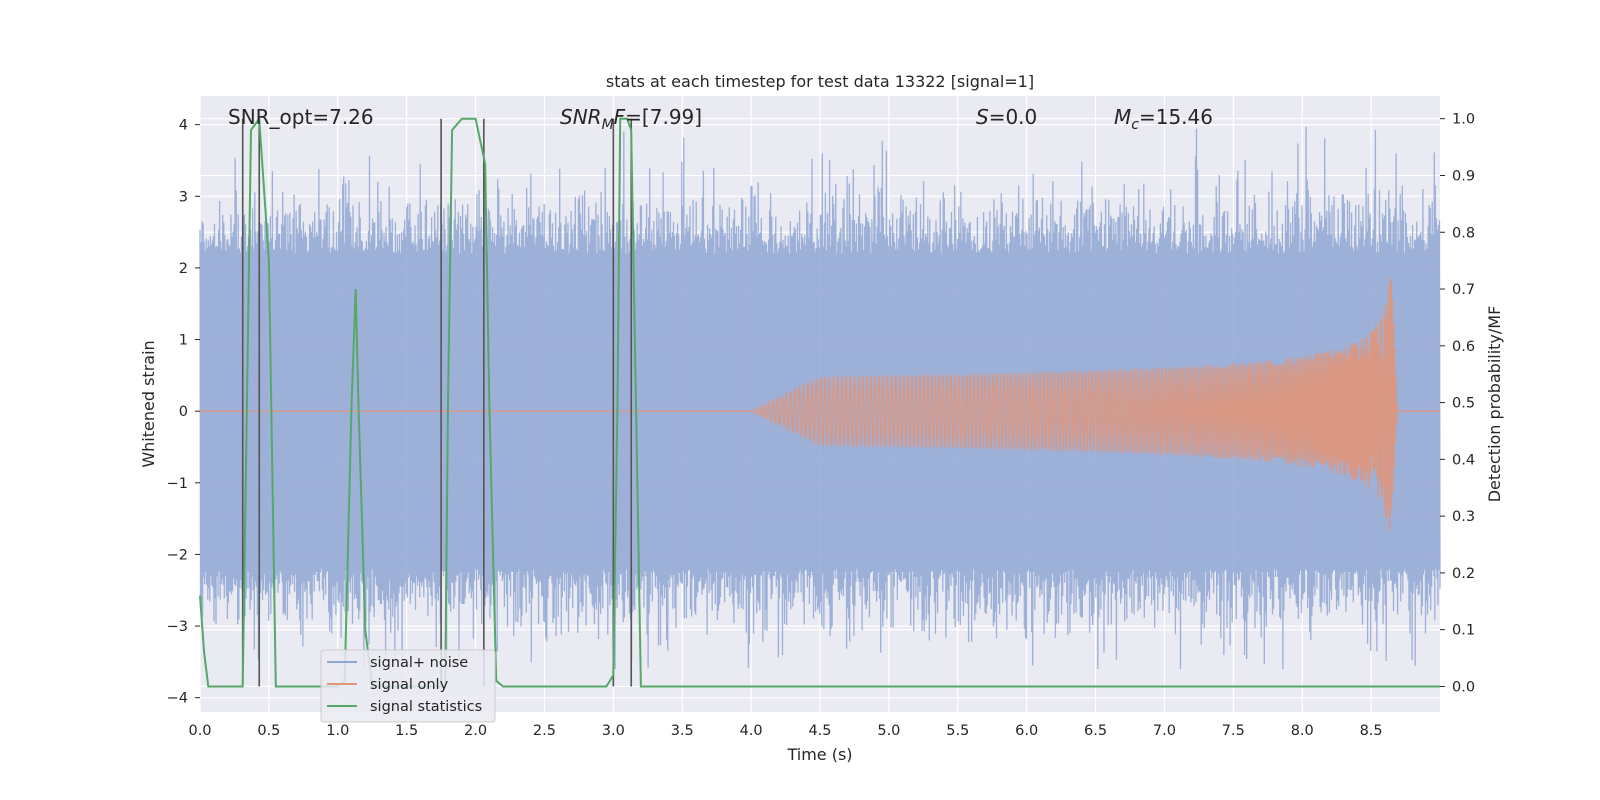  I want to click on x-tick-label: 6.5, so click(1095, 731).